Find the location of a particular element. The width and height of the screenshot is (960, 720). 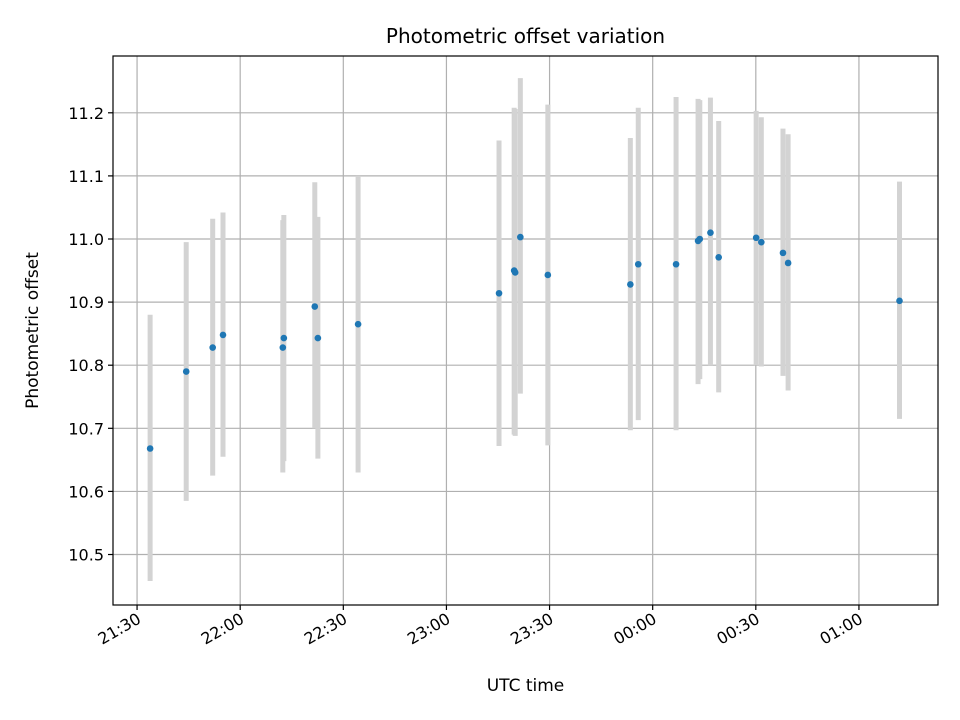

y-tick-label: 11.2 is located at coordinates (86, 113).